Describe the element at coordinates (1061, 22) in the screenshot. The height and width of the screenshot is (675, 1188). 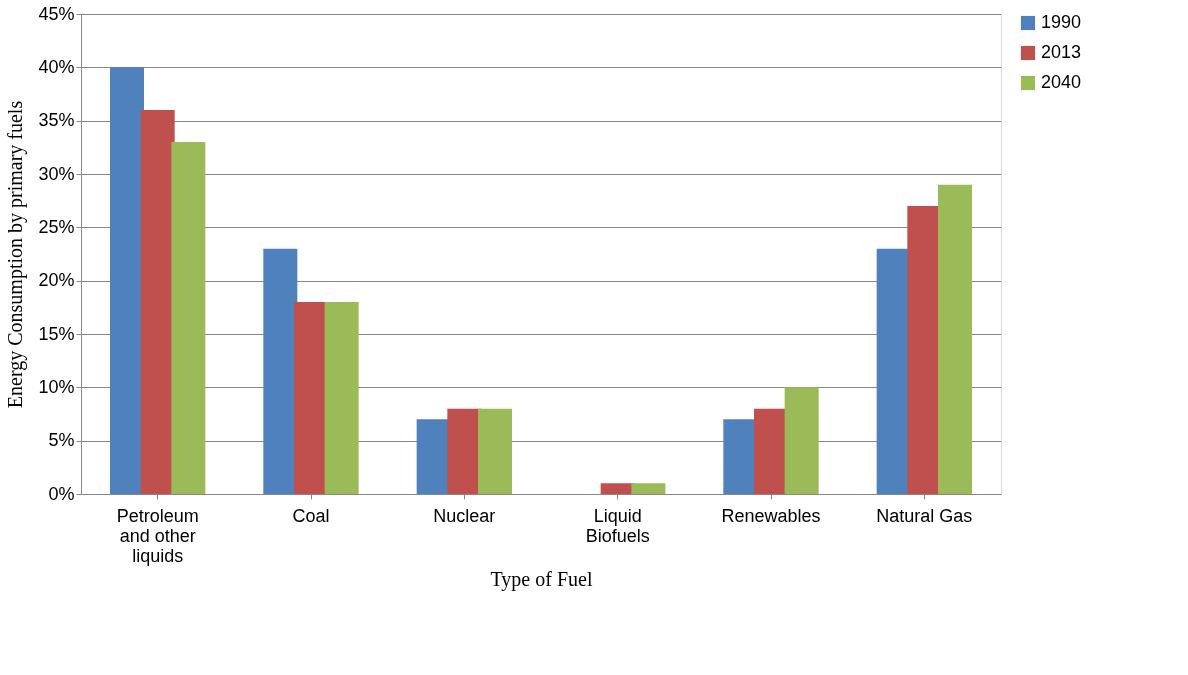
I see `legend-label: 1990` at that location.